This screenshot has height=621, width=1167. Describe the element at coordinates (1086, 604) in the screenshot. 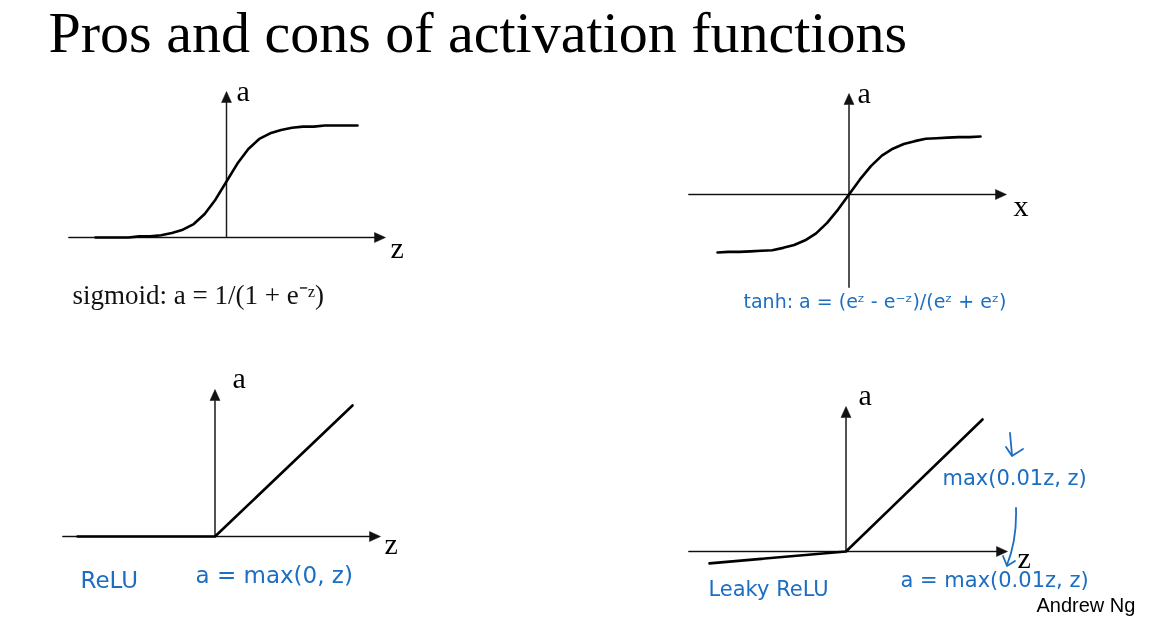

I see `text: Andrew Ng` at that location.